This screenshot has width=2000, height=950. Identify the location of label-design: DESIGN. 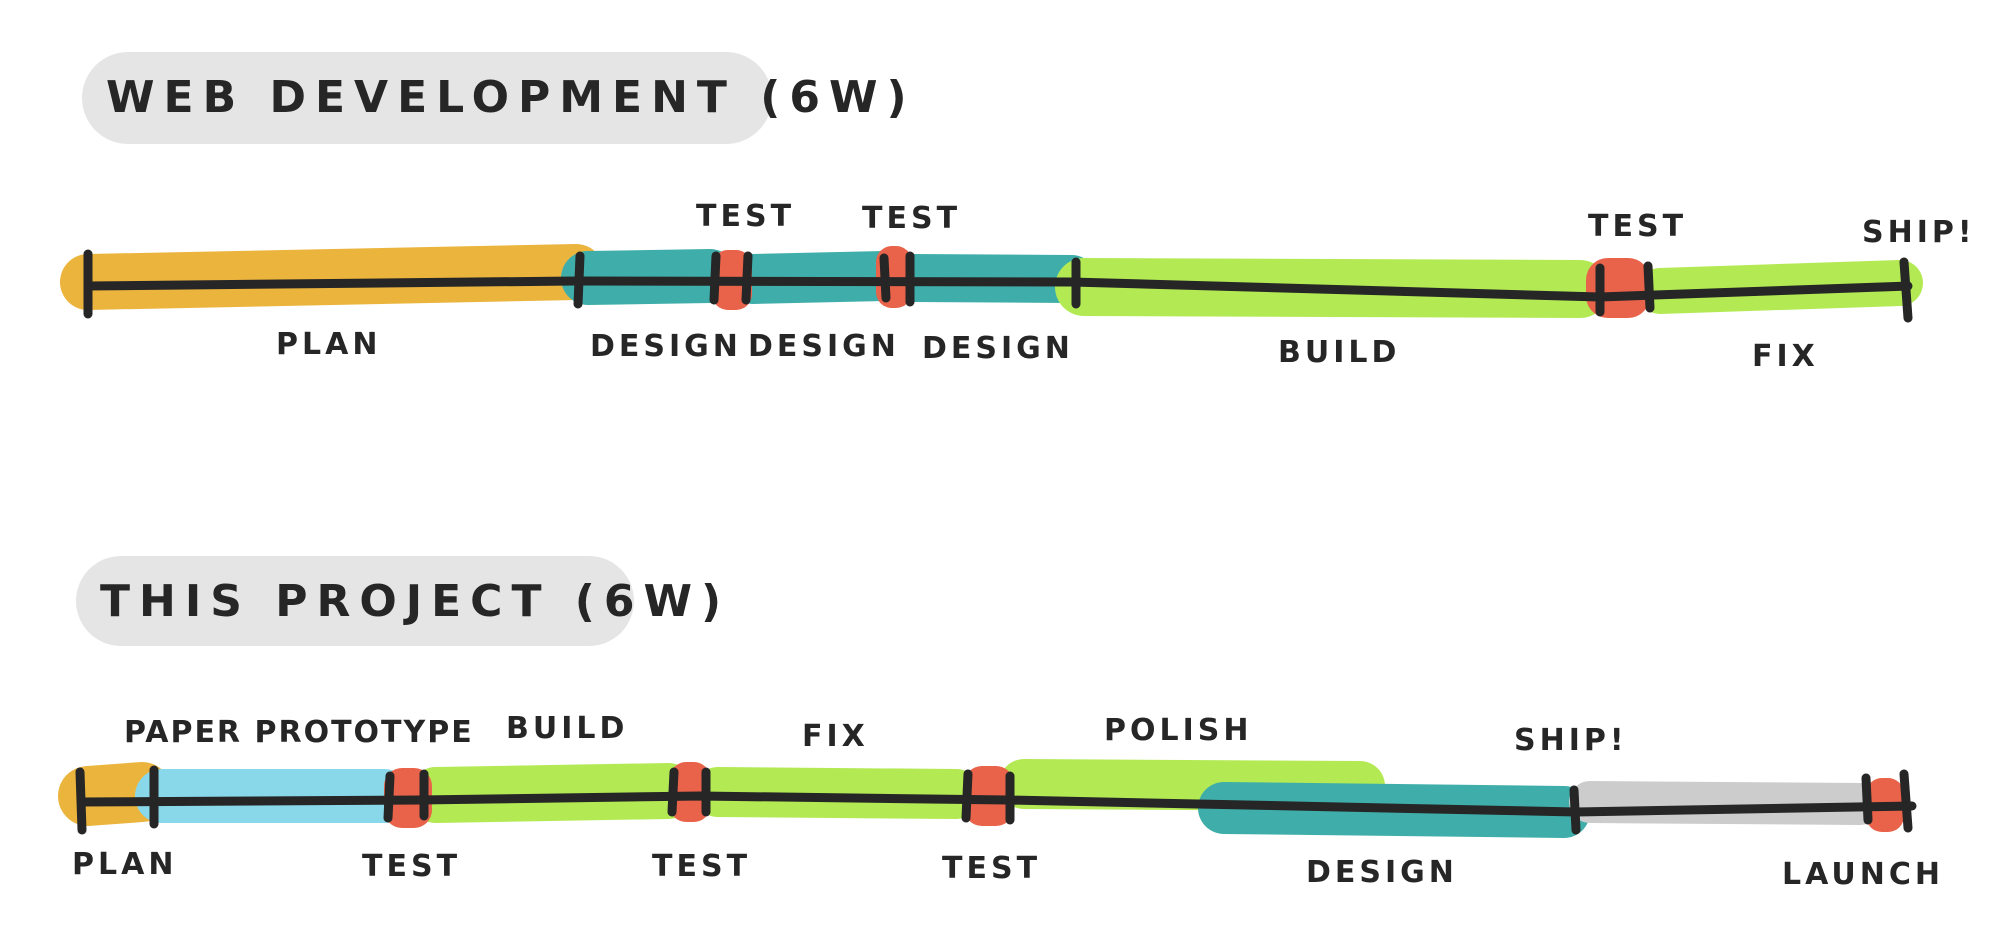
(1382, 872).